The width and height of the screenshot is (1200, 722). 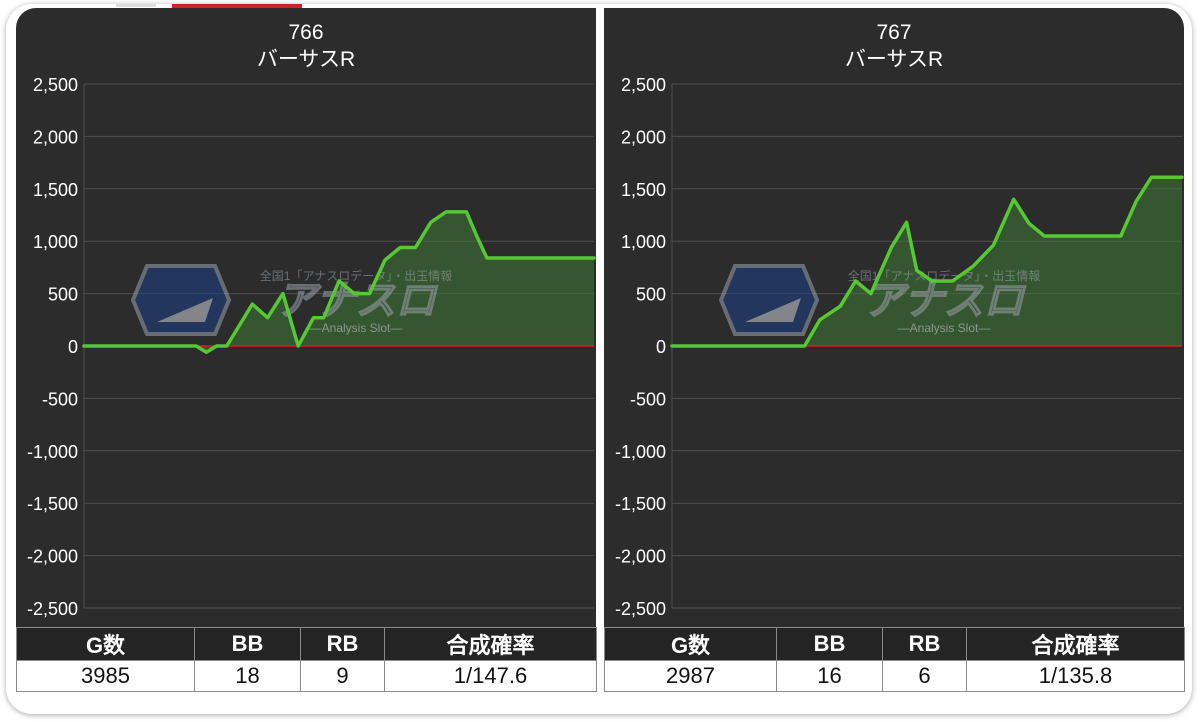 What do you see at coordinates (490, 676) in the screenshot?
I see `value-combined-probability: 1/147.6` at bounding box center [490, 676].